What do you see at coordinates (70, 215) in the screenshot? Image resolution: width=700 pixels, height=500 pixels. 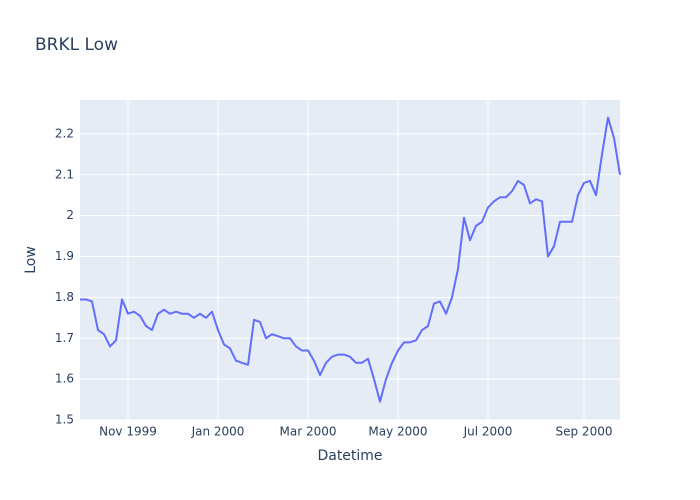 I see `y-tick-label: 2` at bounding box center [70, 215].